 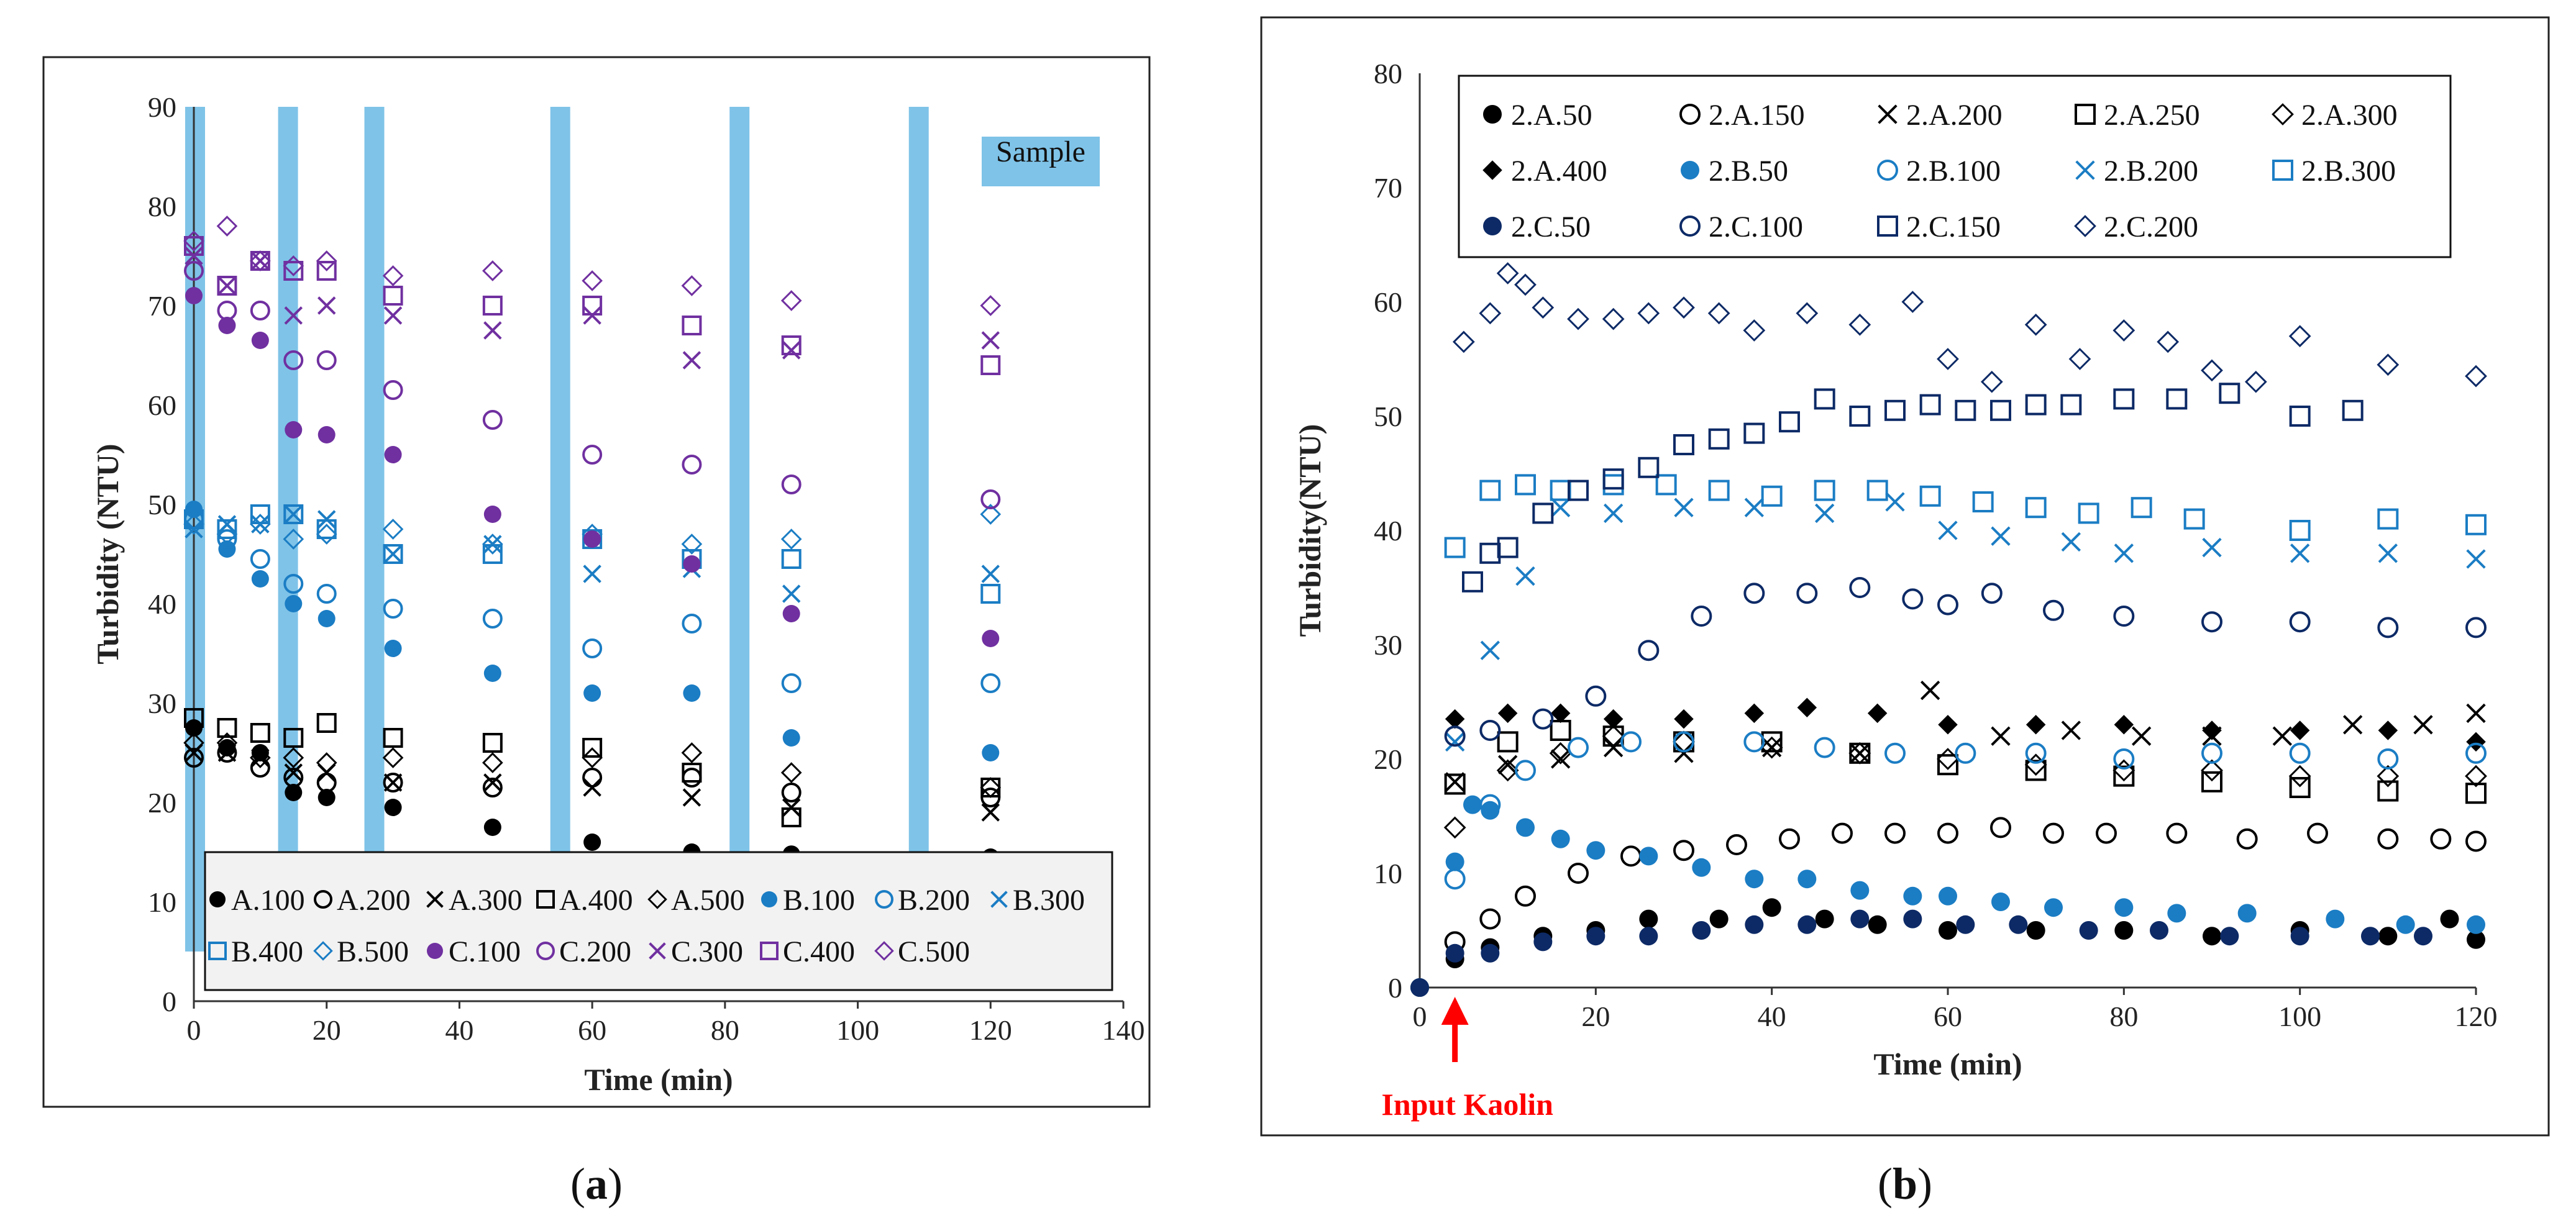 What do you see at coordinates (1388, 531) in the screenshot?
I see `panel-b-y-ticks: 0 10 20 30 40 50 60 70 80` at bounding box center [1388, 531].